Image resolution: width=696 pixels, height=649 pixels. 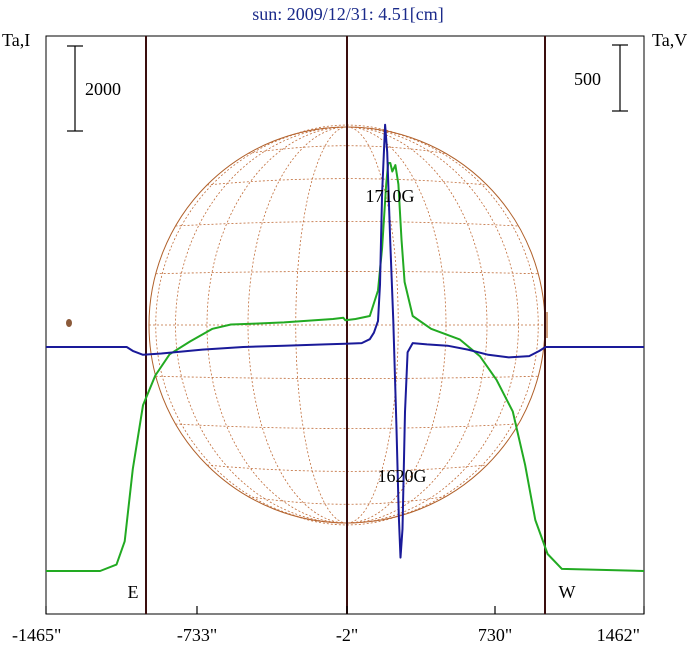 I want to click on limb-label-west: W, so click(x=567, y=592).